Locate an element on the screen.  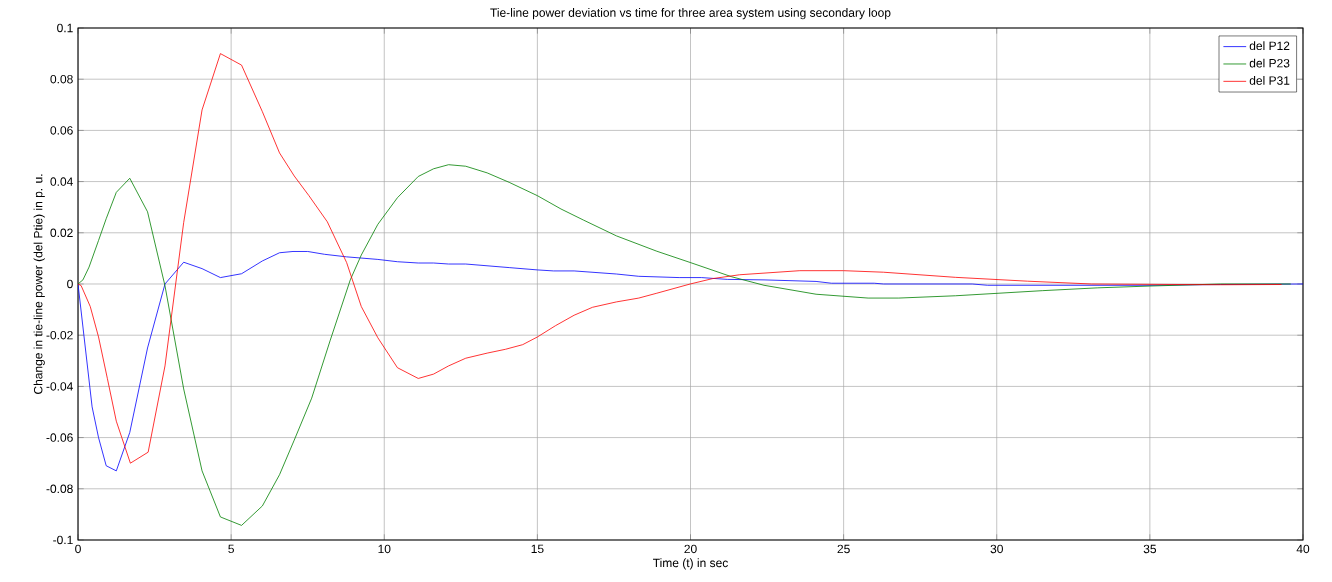
y-tick-label: 0.06 is located at coordinates (61, 130).